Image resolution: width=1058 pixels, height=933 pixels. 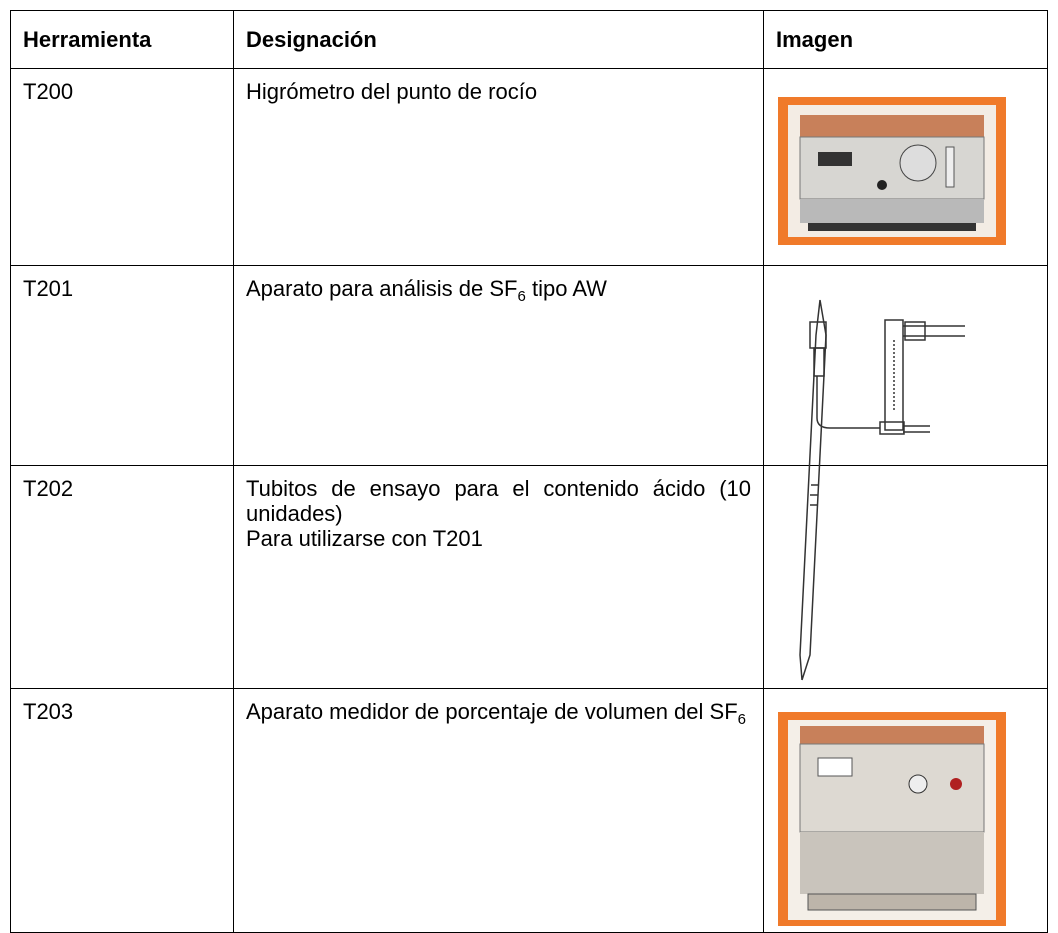 I want to click on text: Para utilizarse con T201, so click(x=364, y=538).